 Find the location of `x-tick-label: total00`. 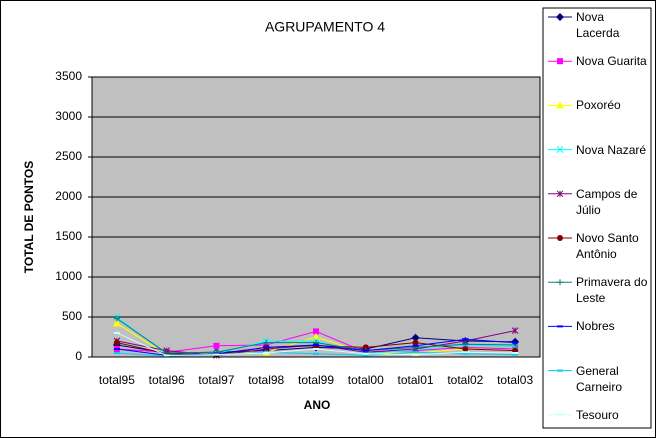

x-tick-label: total00 is located at coordinates (366, 380).